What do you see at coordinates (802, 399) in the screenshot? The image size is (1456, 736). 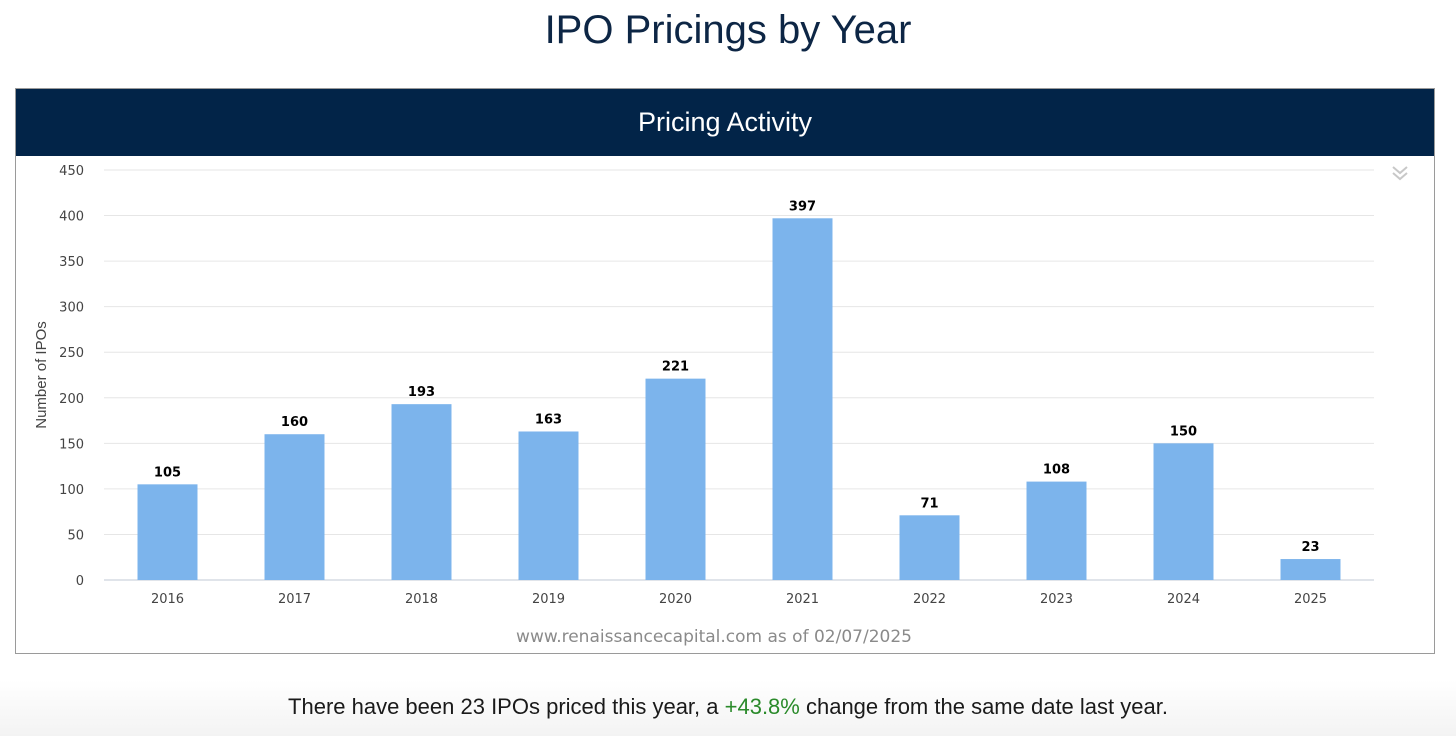 I see `bar-2021` at bounding box center [802, 399].